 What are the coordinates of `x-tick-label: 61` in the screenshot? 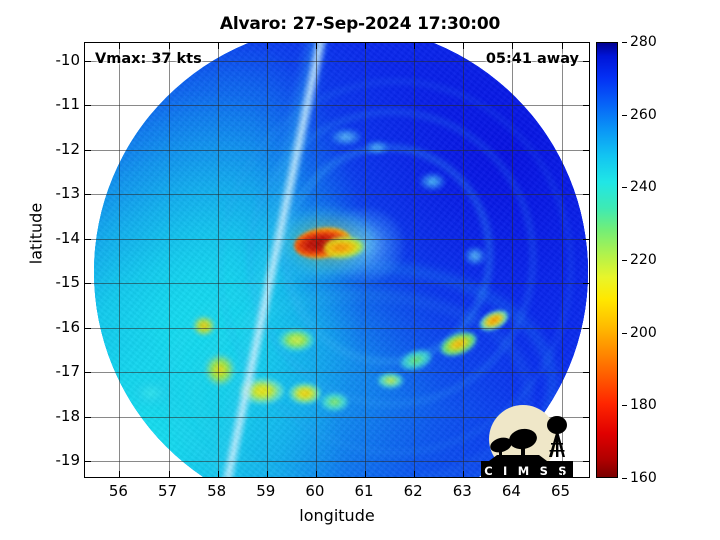 It's located at (364, 491).